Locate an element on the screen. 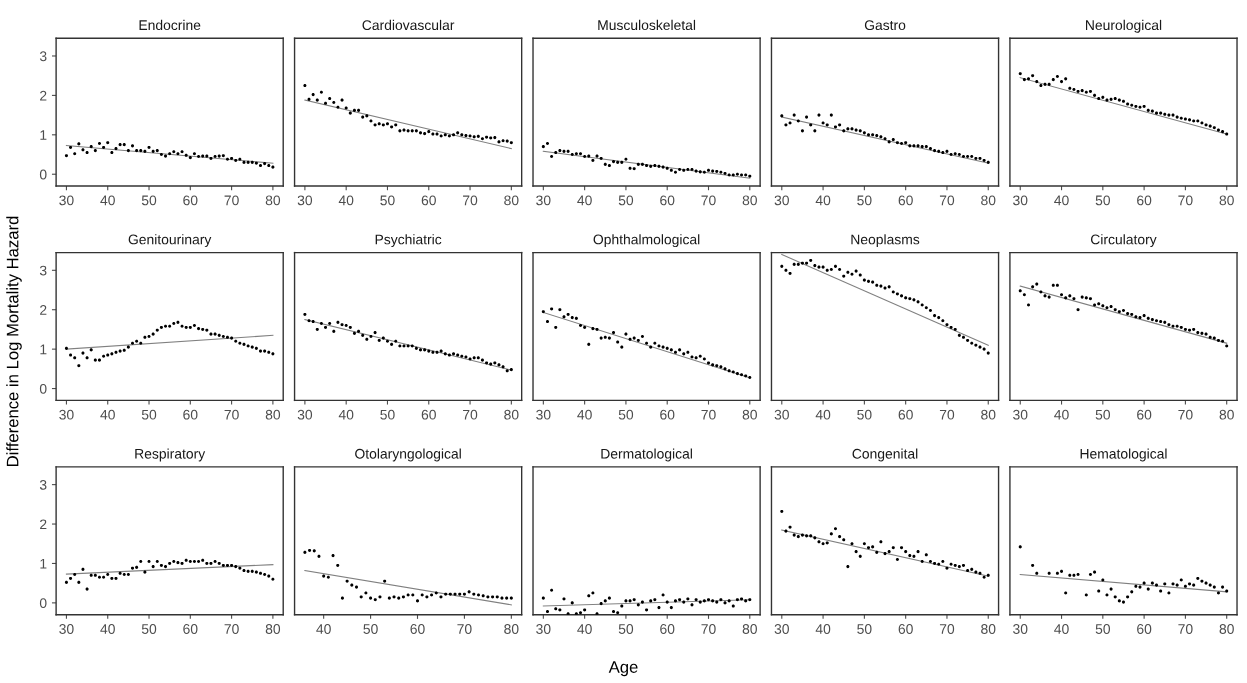 The image size is (1247, 683). y-tick-label: 1 is located at coordinates (43, 349).